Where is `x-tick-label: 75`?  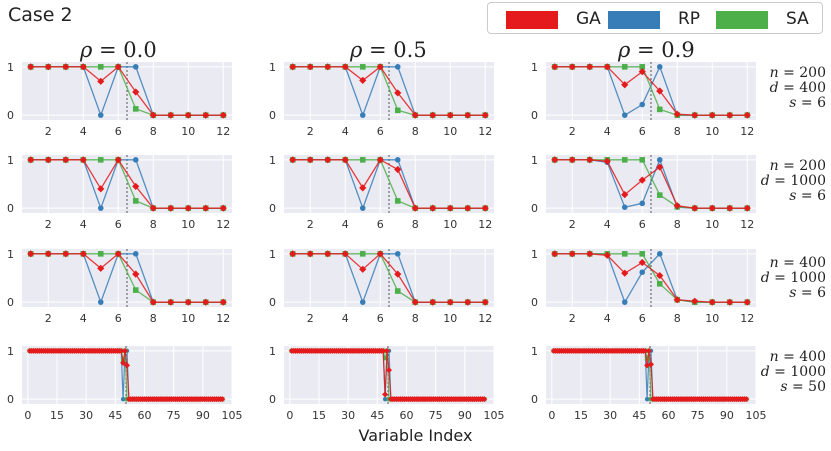 x-tick-label: 75 is located at coordinates (698, 415).